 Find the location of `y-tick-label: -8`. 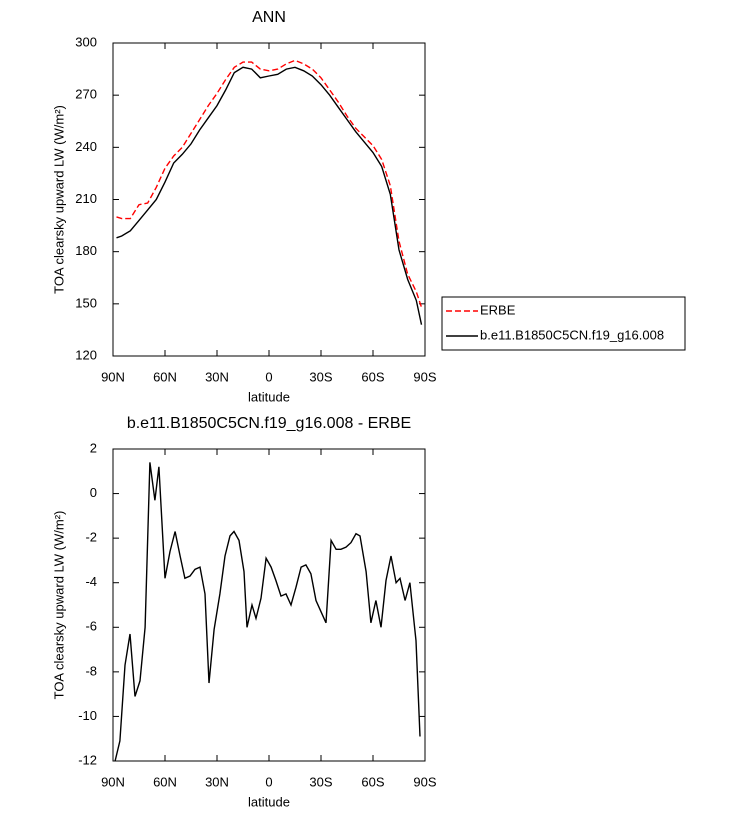

y-tick-label: -8 is located at coordinates (91, 670).